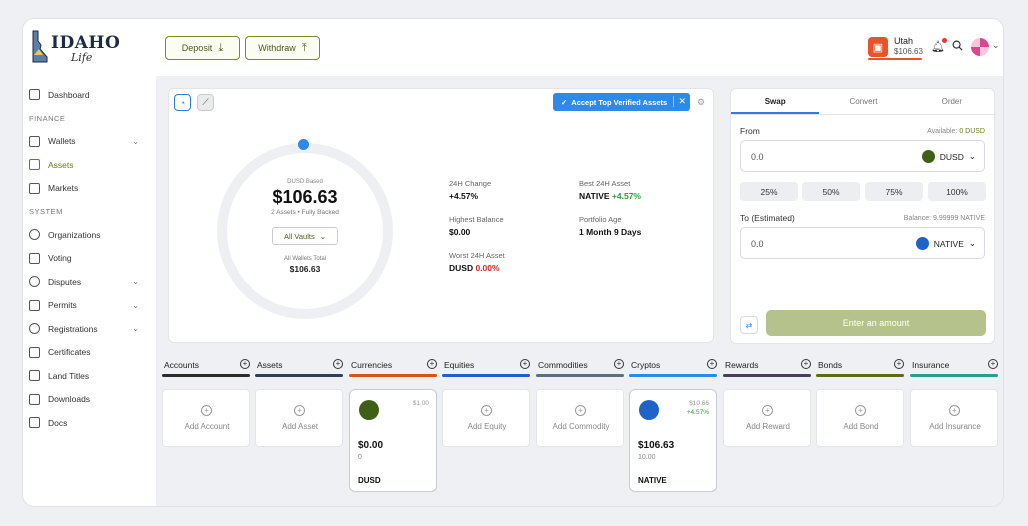  I want to click on sidebar-item-markets: Markets, so click(89, 189).